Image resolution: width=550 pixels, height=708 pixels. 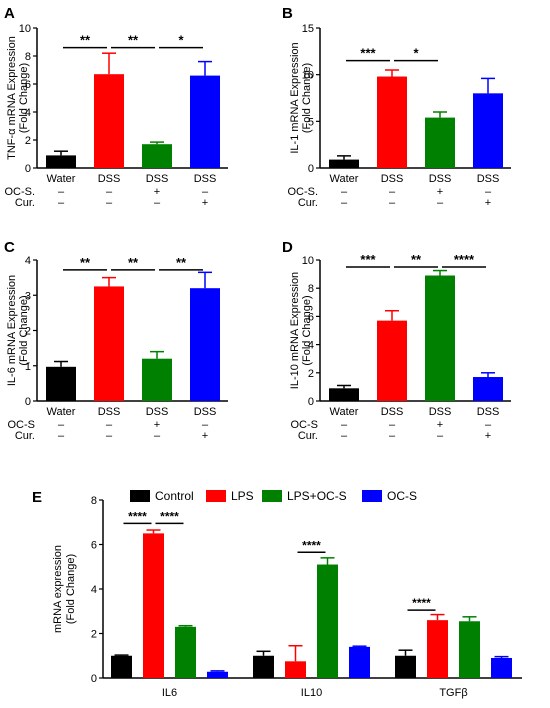 I want to click on y-tick-label: 10, so click(x=308, y=261).